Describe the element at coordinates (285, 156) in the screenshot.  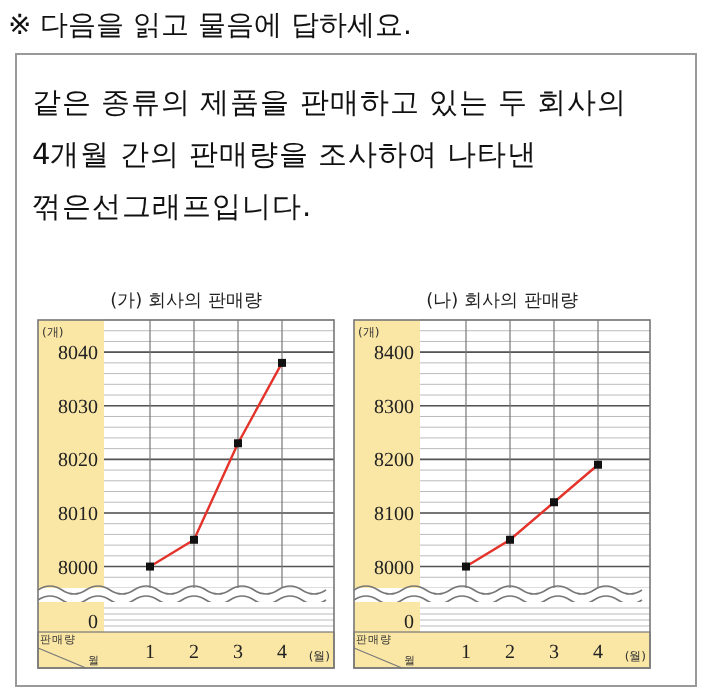
I see `text: 4개월 간의 판매량을 조사하여 나타낸` at that location.